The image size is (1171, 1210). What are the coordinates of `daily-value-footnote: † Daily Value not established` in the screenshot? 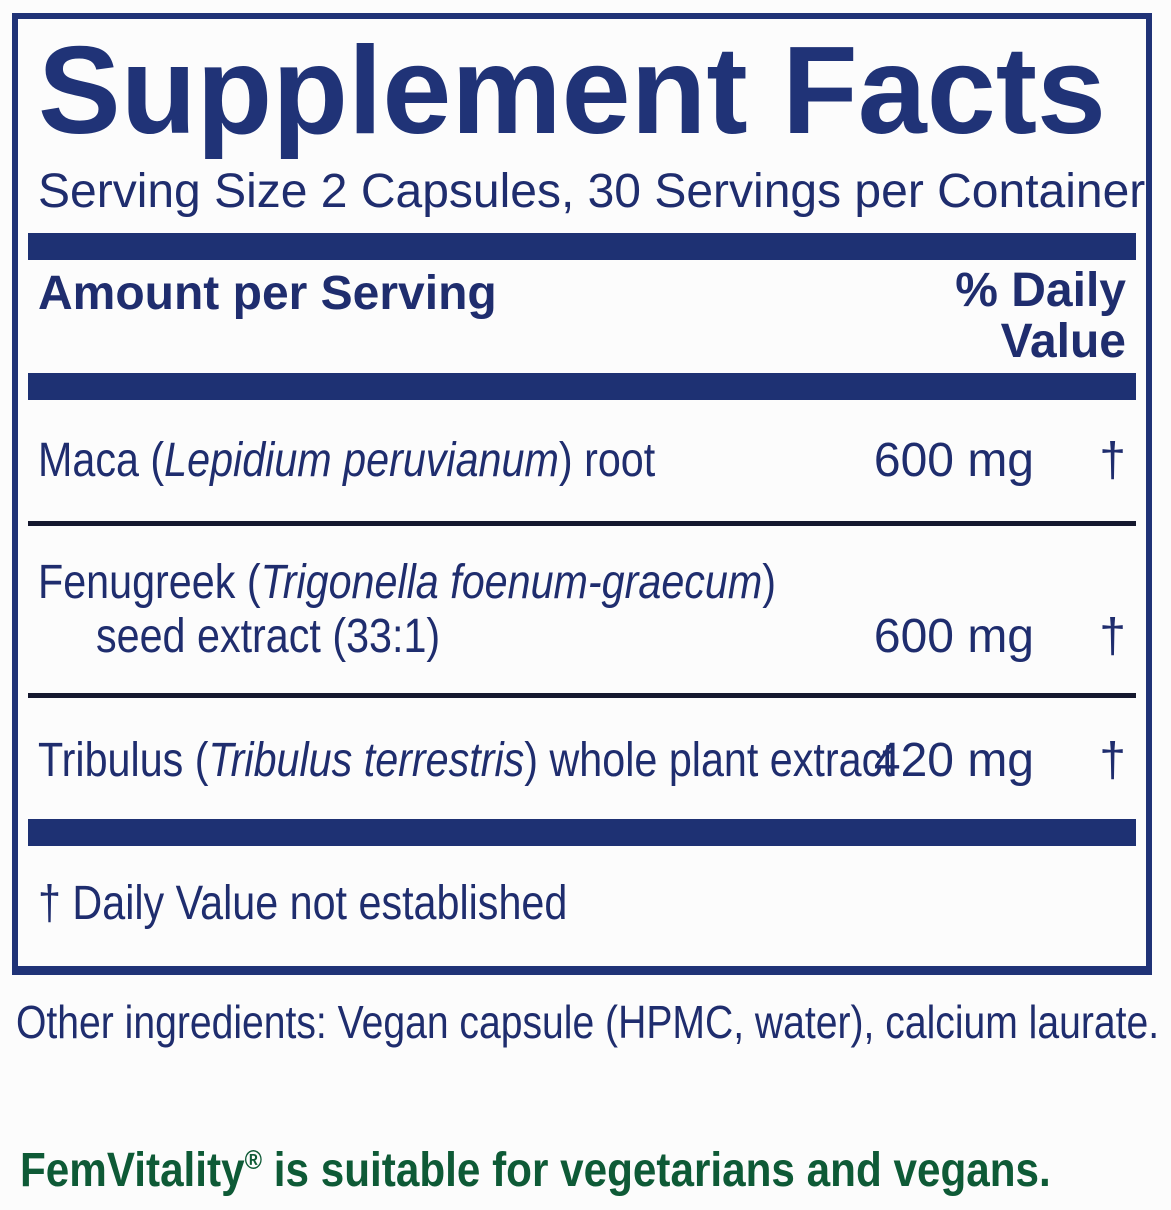 It's located at (303, 903).